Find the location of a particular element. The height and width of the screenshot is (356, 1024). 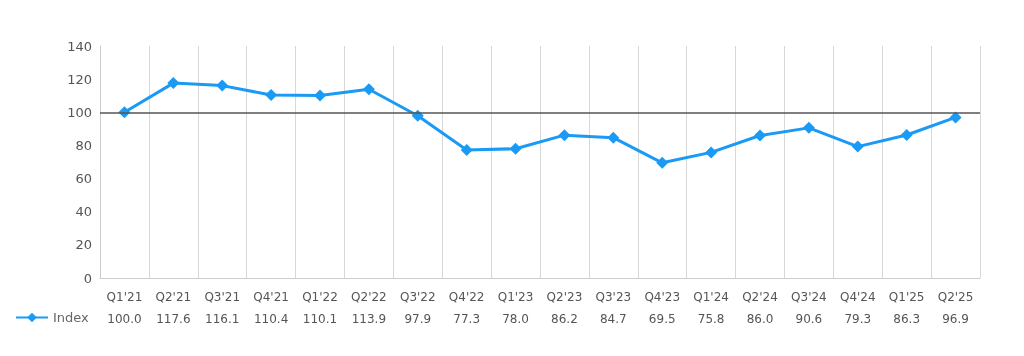

x-tick-label: Q3'23 is located at coordinates (613, 297).